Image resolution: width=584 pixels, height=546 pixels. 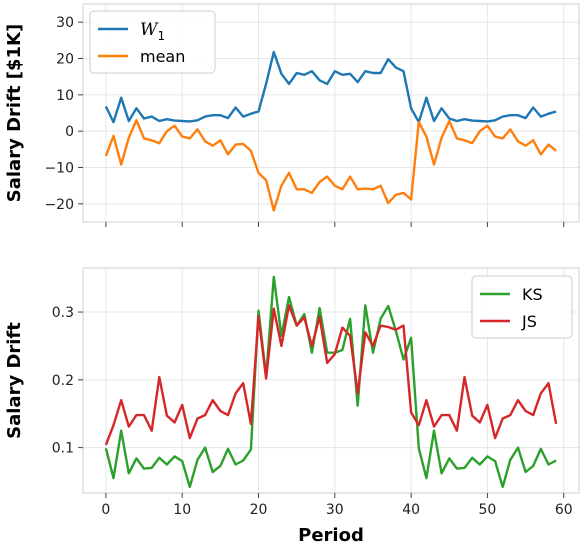 What do you see at coordinates (330, 87) in the screenshot?
I see `series-line-w` at bounding box center [330, 87].